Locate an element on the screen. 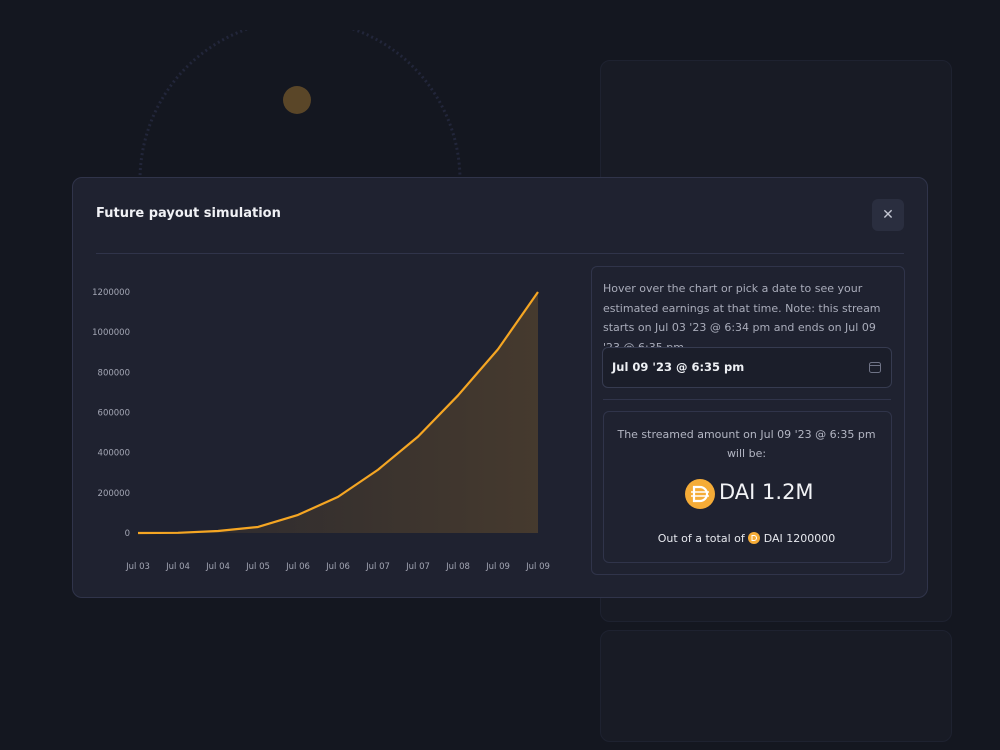 This screenshot has height=750, width=1000. date-value: Jul 09 '23 @ 6:35 pm is located at coordinates (678, 367).